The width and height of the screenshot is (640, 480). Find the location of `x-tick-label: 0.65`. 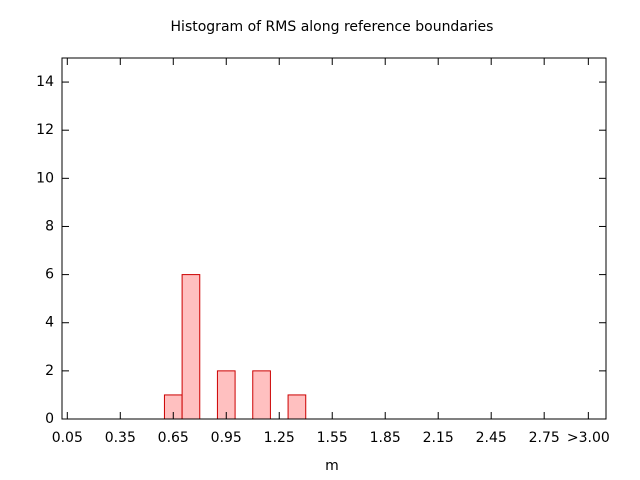

x-tick-label: 0.65 is located at coordinates (173, 438).